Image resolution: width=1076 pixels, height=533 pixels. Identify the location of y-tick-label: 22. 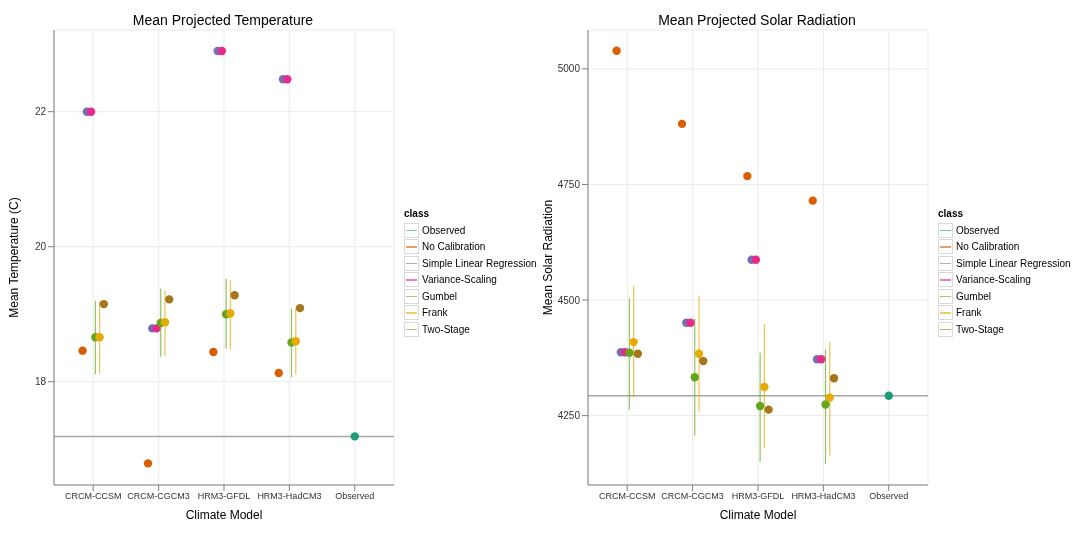
(40, 112).